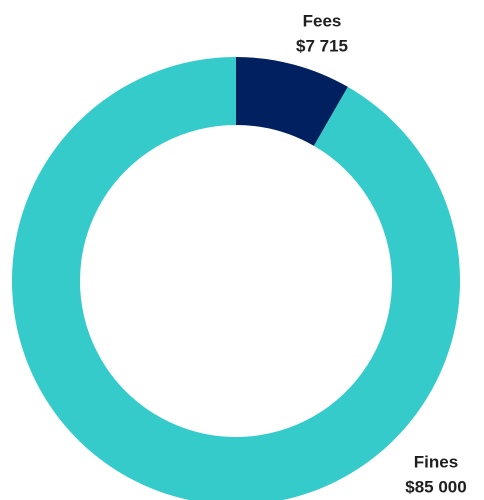 This screenshot has width=484, height=500. What do you see at coordinates (322, 20) in the screenshot?
I see `slice-category-label: Fees` at bounding box center [322, 20].